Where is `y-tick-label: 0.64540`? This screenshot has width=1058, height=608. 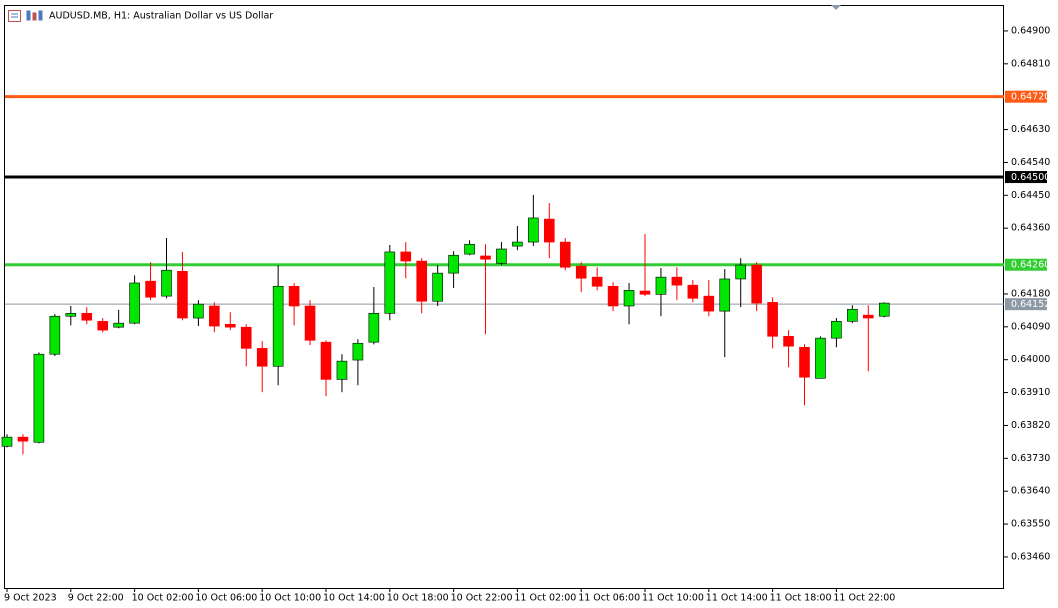
y-tick-label: 0.64540 is located at coordinates (1030, 162).